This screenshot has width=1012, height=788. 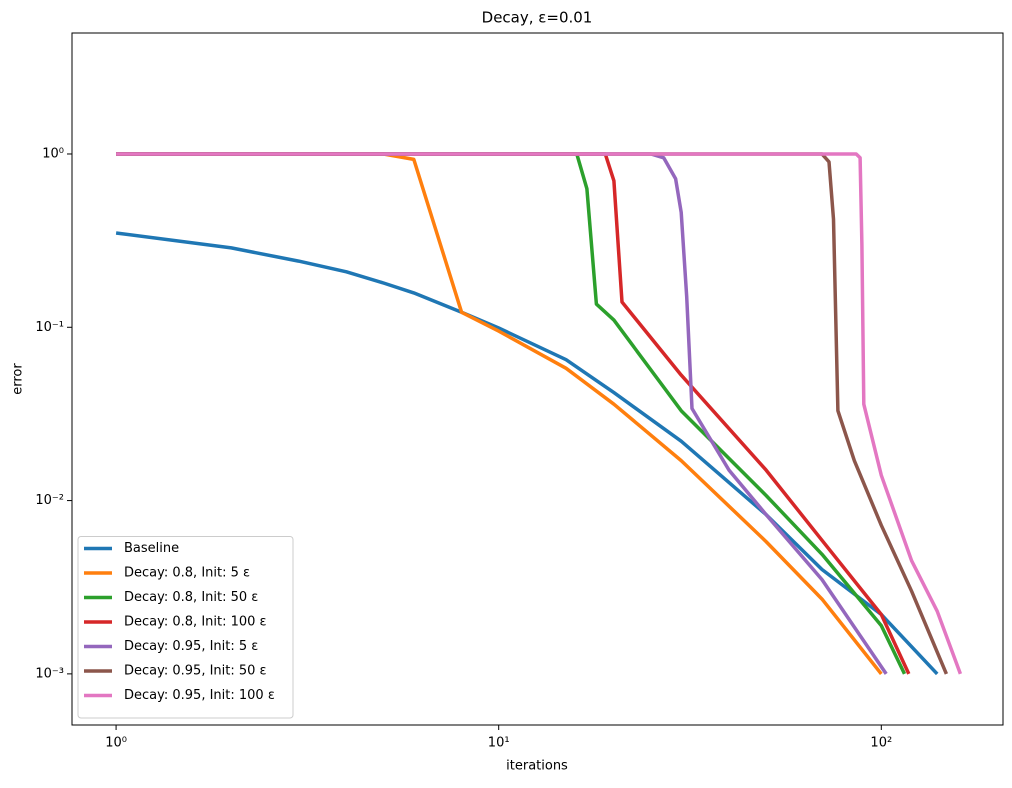 I want to click on legend-label: Decay: 0.8, Init: 5 ε, so click(x=187, y=573).